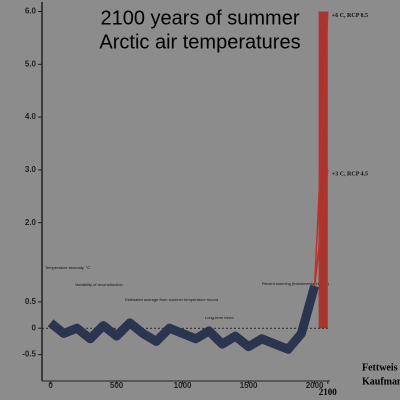 This screenshot has width=400, height=400. What do you see at coordinates (99, 284) in the screenshot?
I see `annotation: Variability of reconstruction` at bounding box center [99, 284].